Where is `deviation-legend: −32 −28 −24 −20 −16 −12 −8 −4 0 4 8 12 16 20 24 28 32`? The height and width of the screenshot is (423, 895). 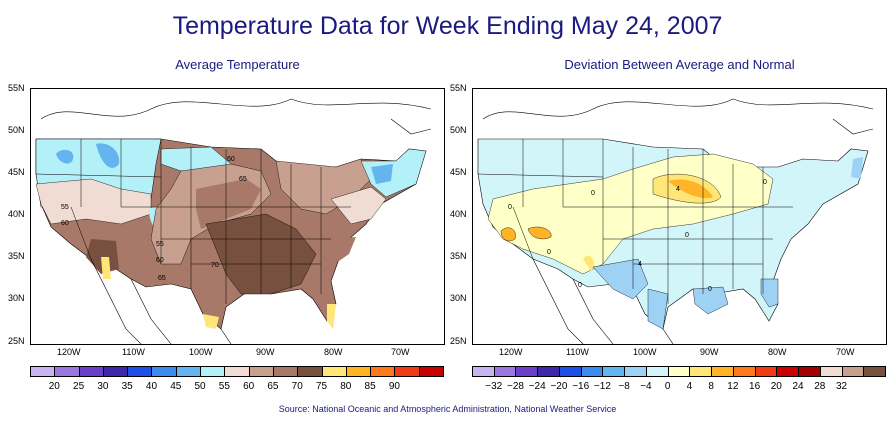
deviation-legend: −32 −28 −24 −20 −16 −12 −8 −4 0 4 8 12 16 20 24 28 32 is located at coordinates (679, 381).